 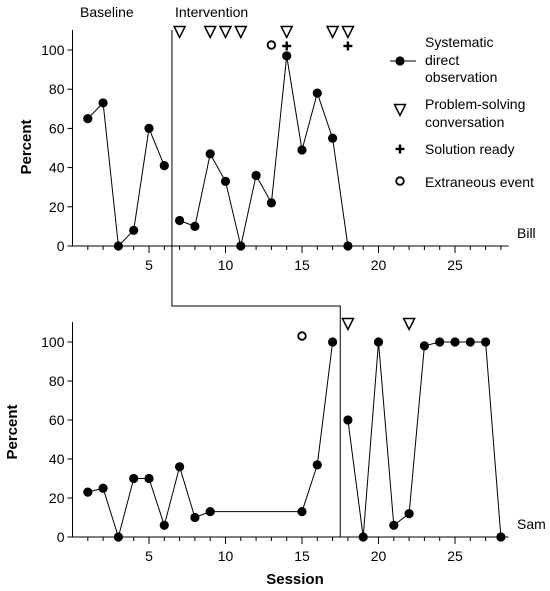 What do you see at coordinates (526, 233) in the screenshot?
I see `subject-label-bill: Bill` at bounding box center [526, 233].